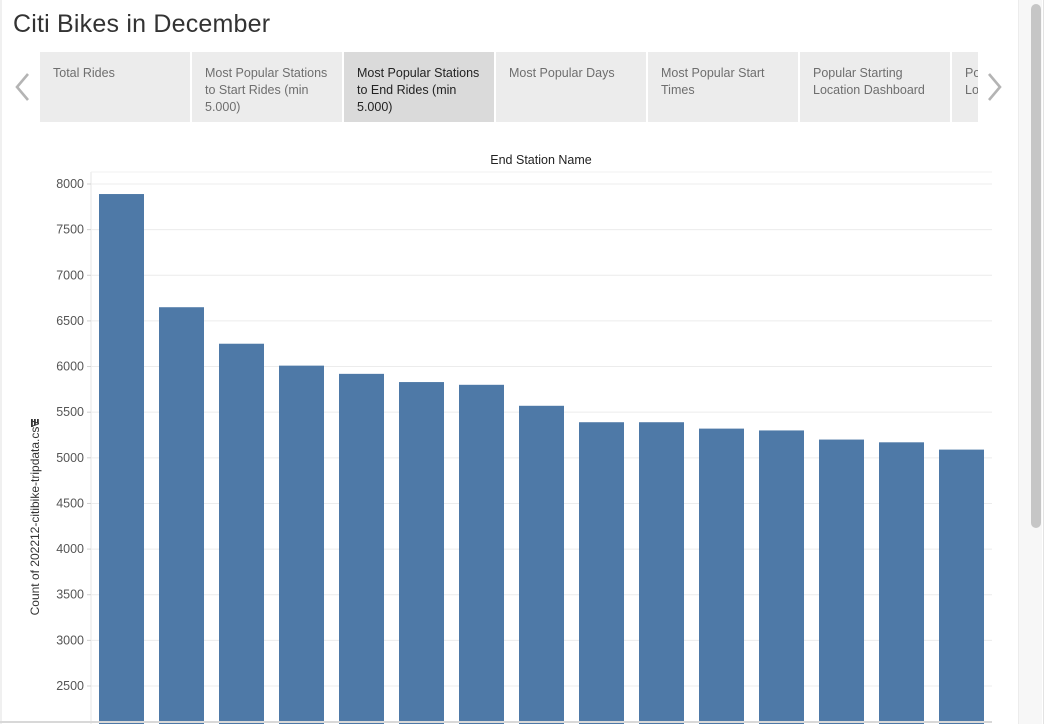 The height and width of the screenshot is (724, 1059). I want to click on tab-label: Most Popular Start Times, so click(713, 81).